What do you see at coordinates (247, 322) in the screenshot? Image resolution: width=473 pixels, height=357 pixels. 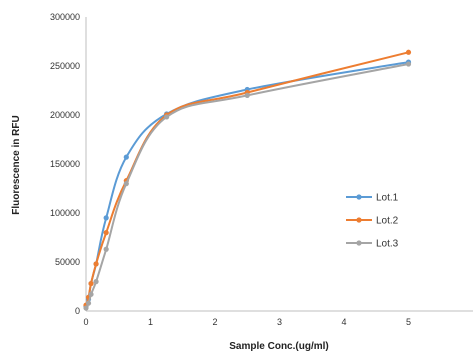 I see `x-tick-labels: 0 1 2 3 4 5` at bounding box center [247, 322].